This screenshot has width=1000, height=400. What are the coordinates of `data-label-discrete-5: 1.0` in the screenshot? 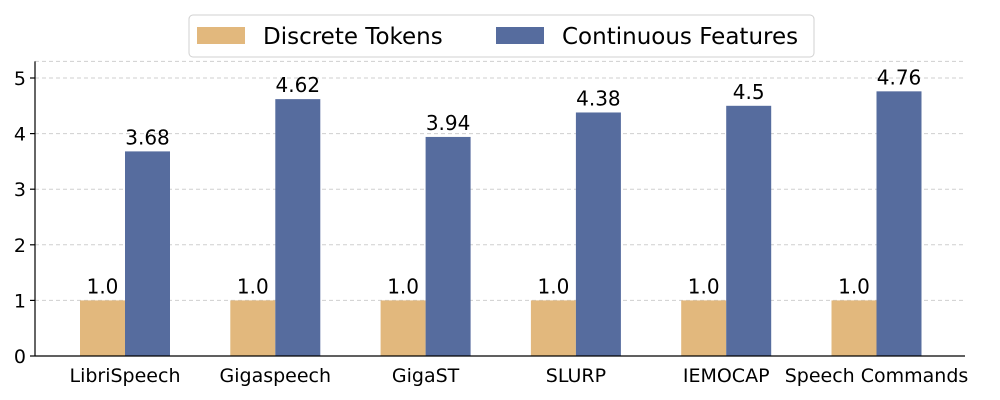 It's located at (854, 286).